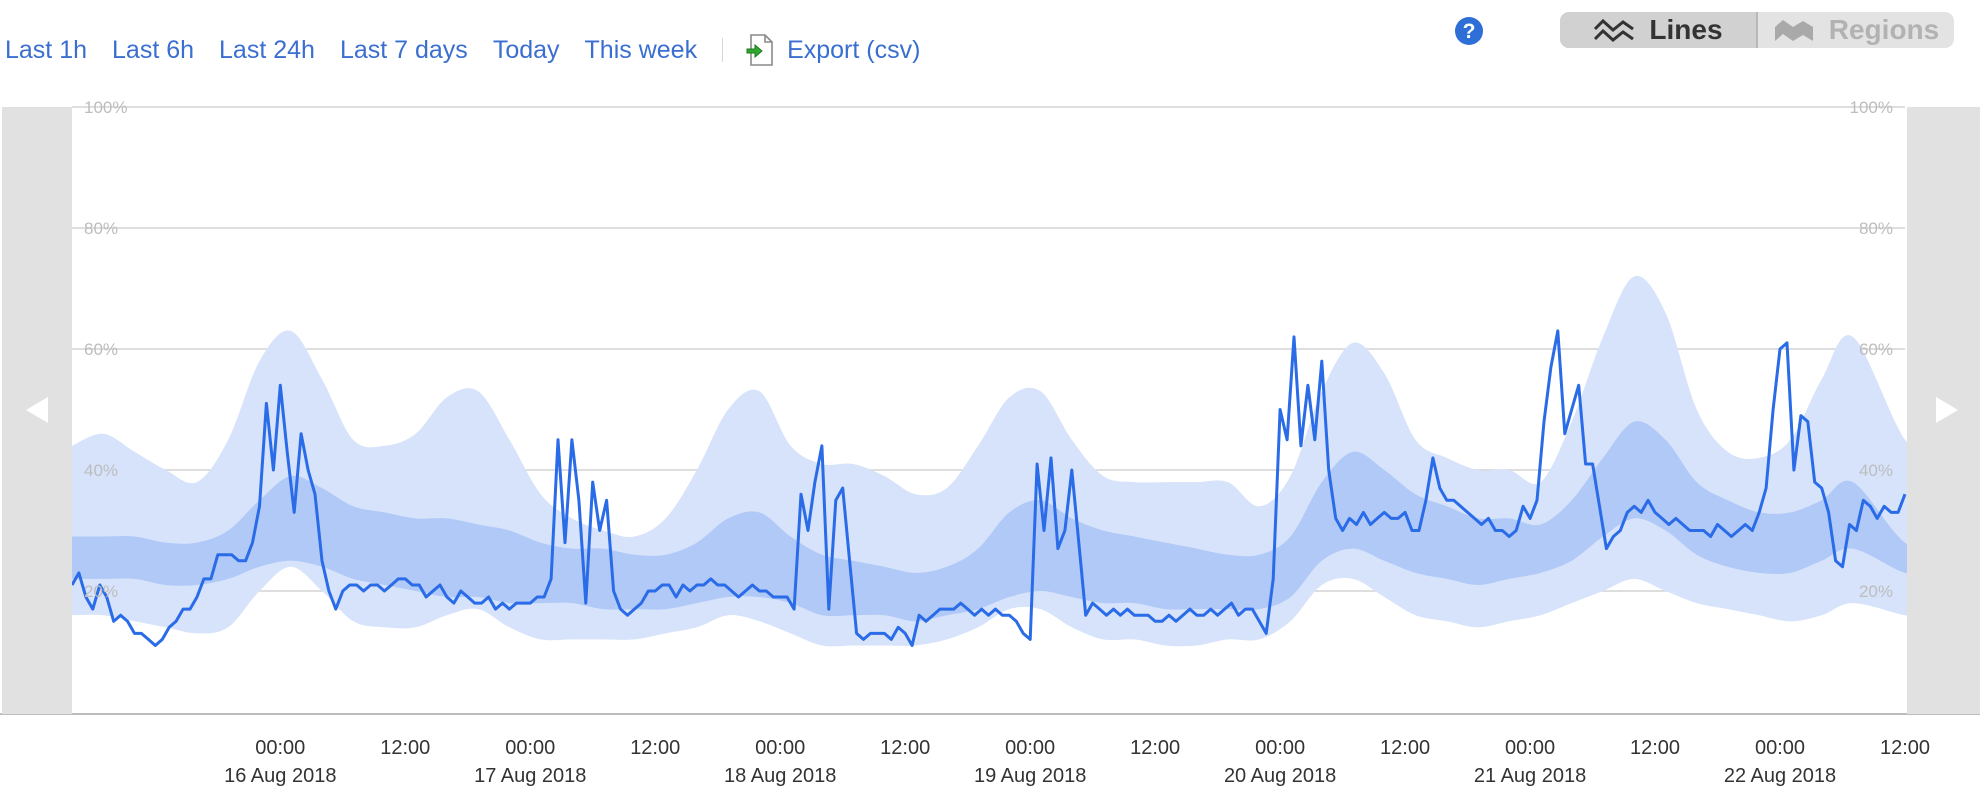 This screenshot has height=792, width=1980. I want to click on chevron-left-icon, so click(37, 410).